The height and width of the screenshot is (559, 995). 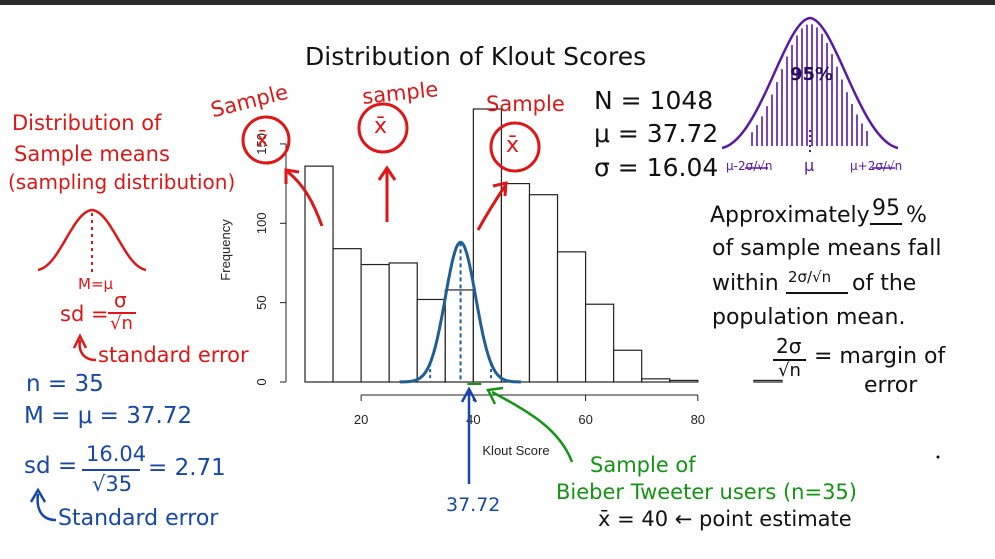 What do you see at coordinates (790, 215) in the screenshot?
I see `approx-line1-pre: Approximately` at bounding box center [790, 215].